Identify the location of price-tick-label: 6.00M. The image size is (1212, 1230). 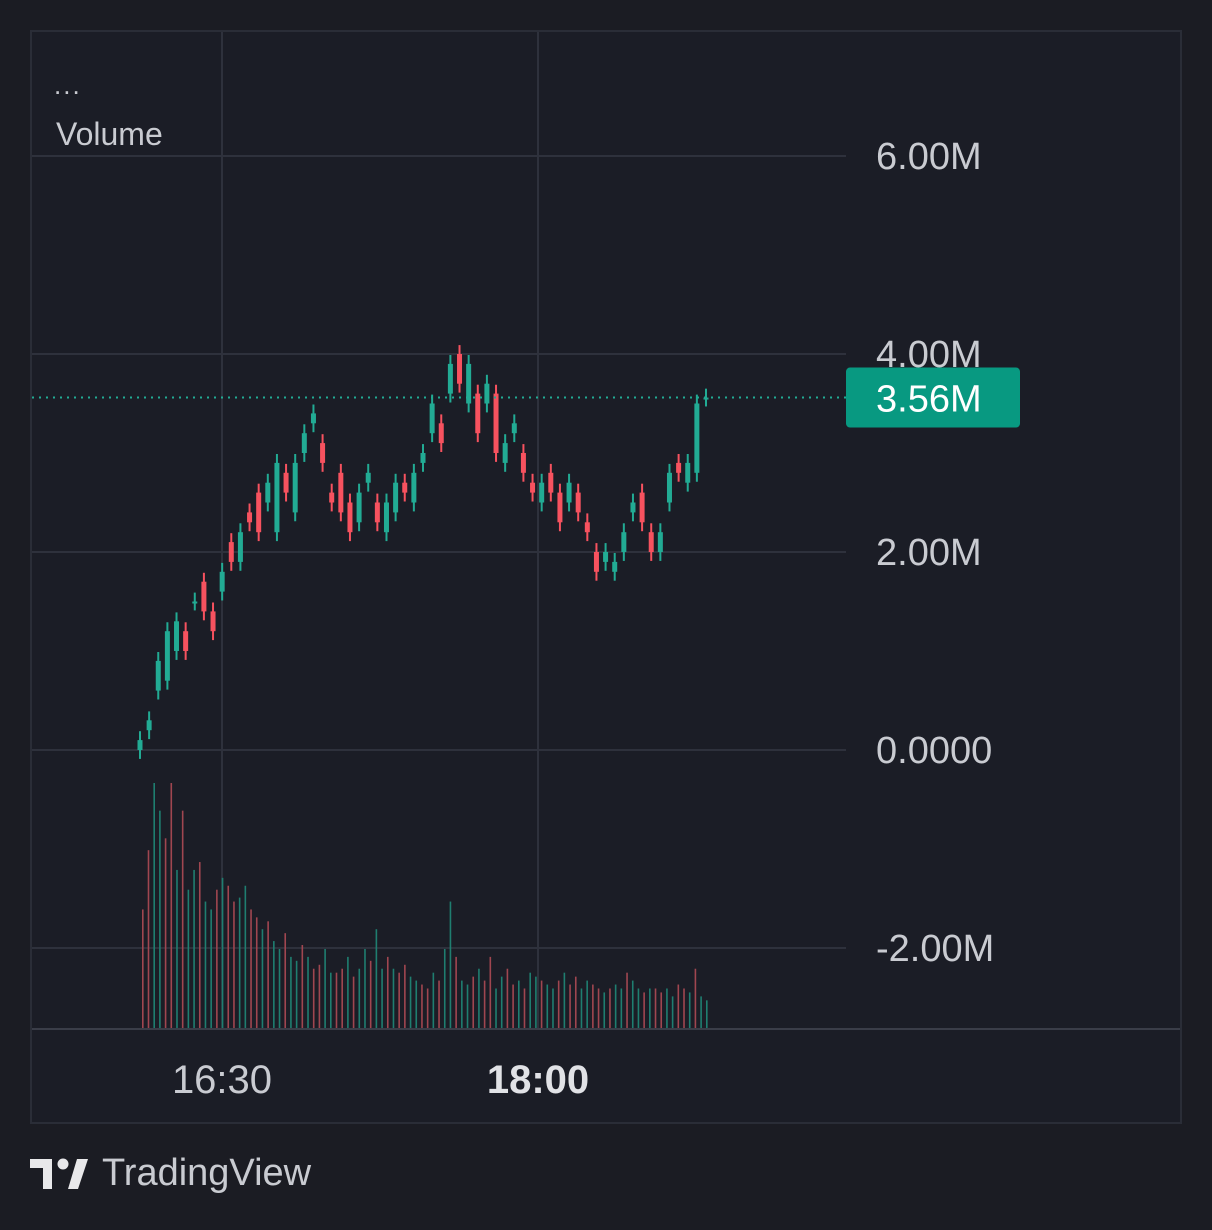
(929, 157).